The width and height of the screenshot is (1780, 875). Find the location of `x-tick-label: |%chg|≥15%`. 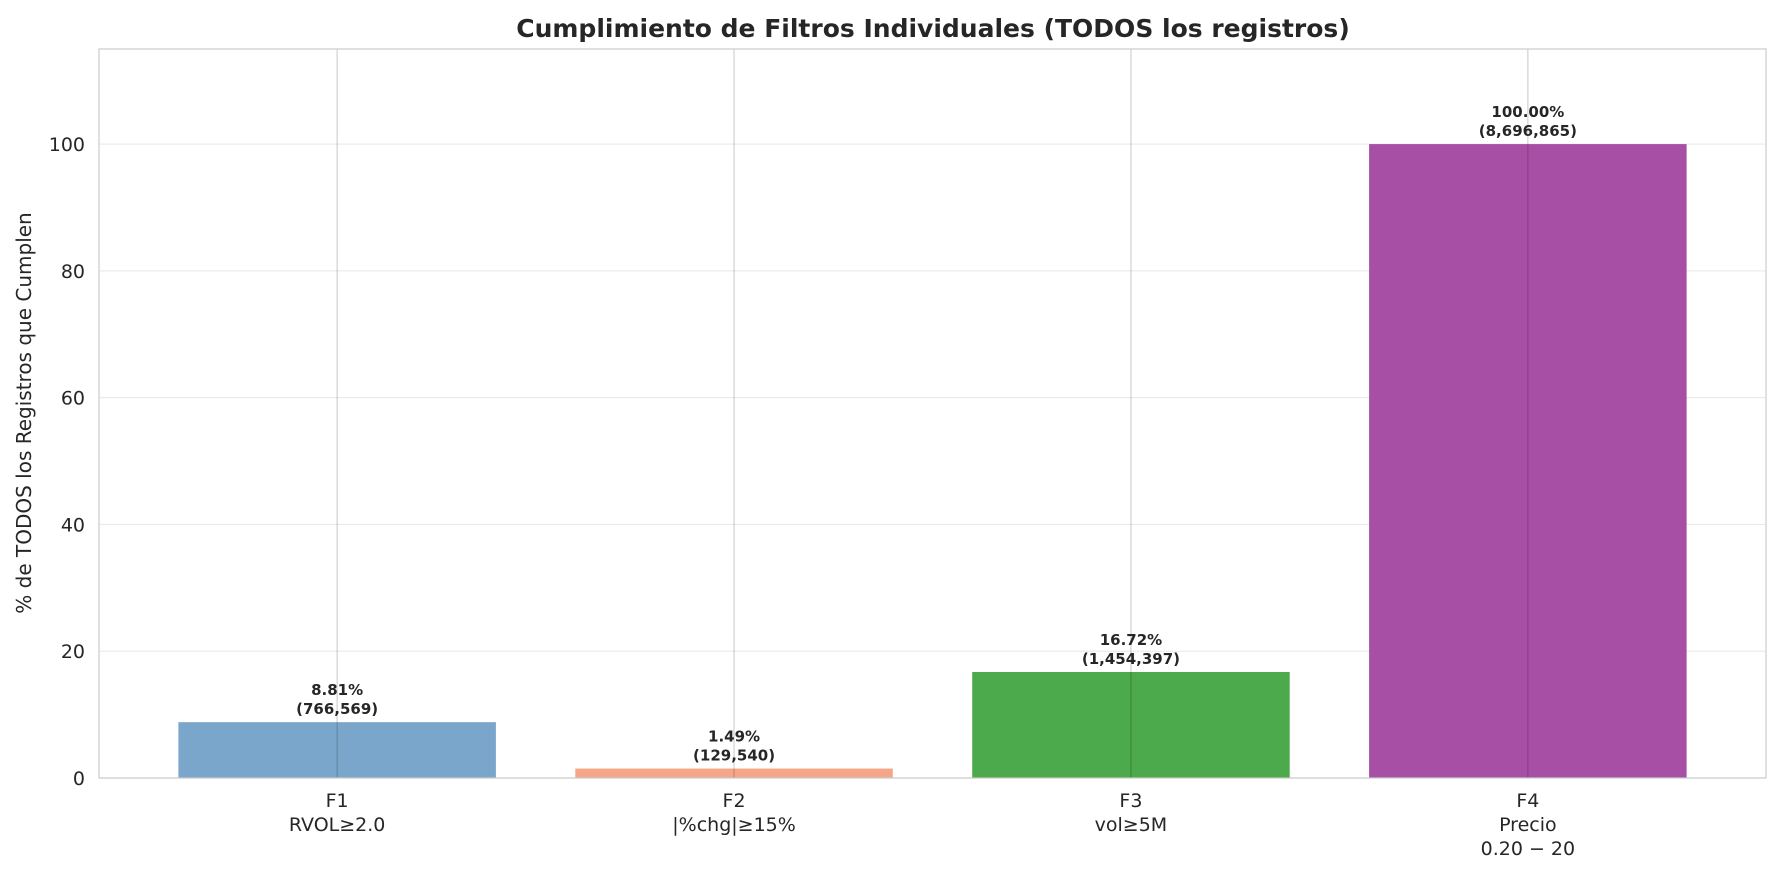

x-tick-label: |%chg|≥15% is located at coordinates (734, 825).